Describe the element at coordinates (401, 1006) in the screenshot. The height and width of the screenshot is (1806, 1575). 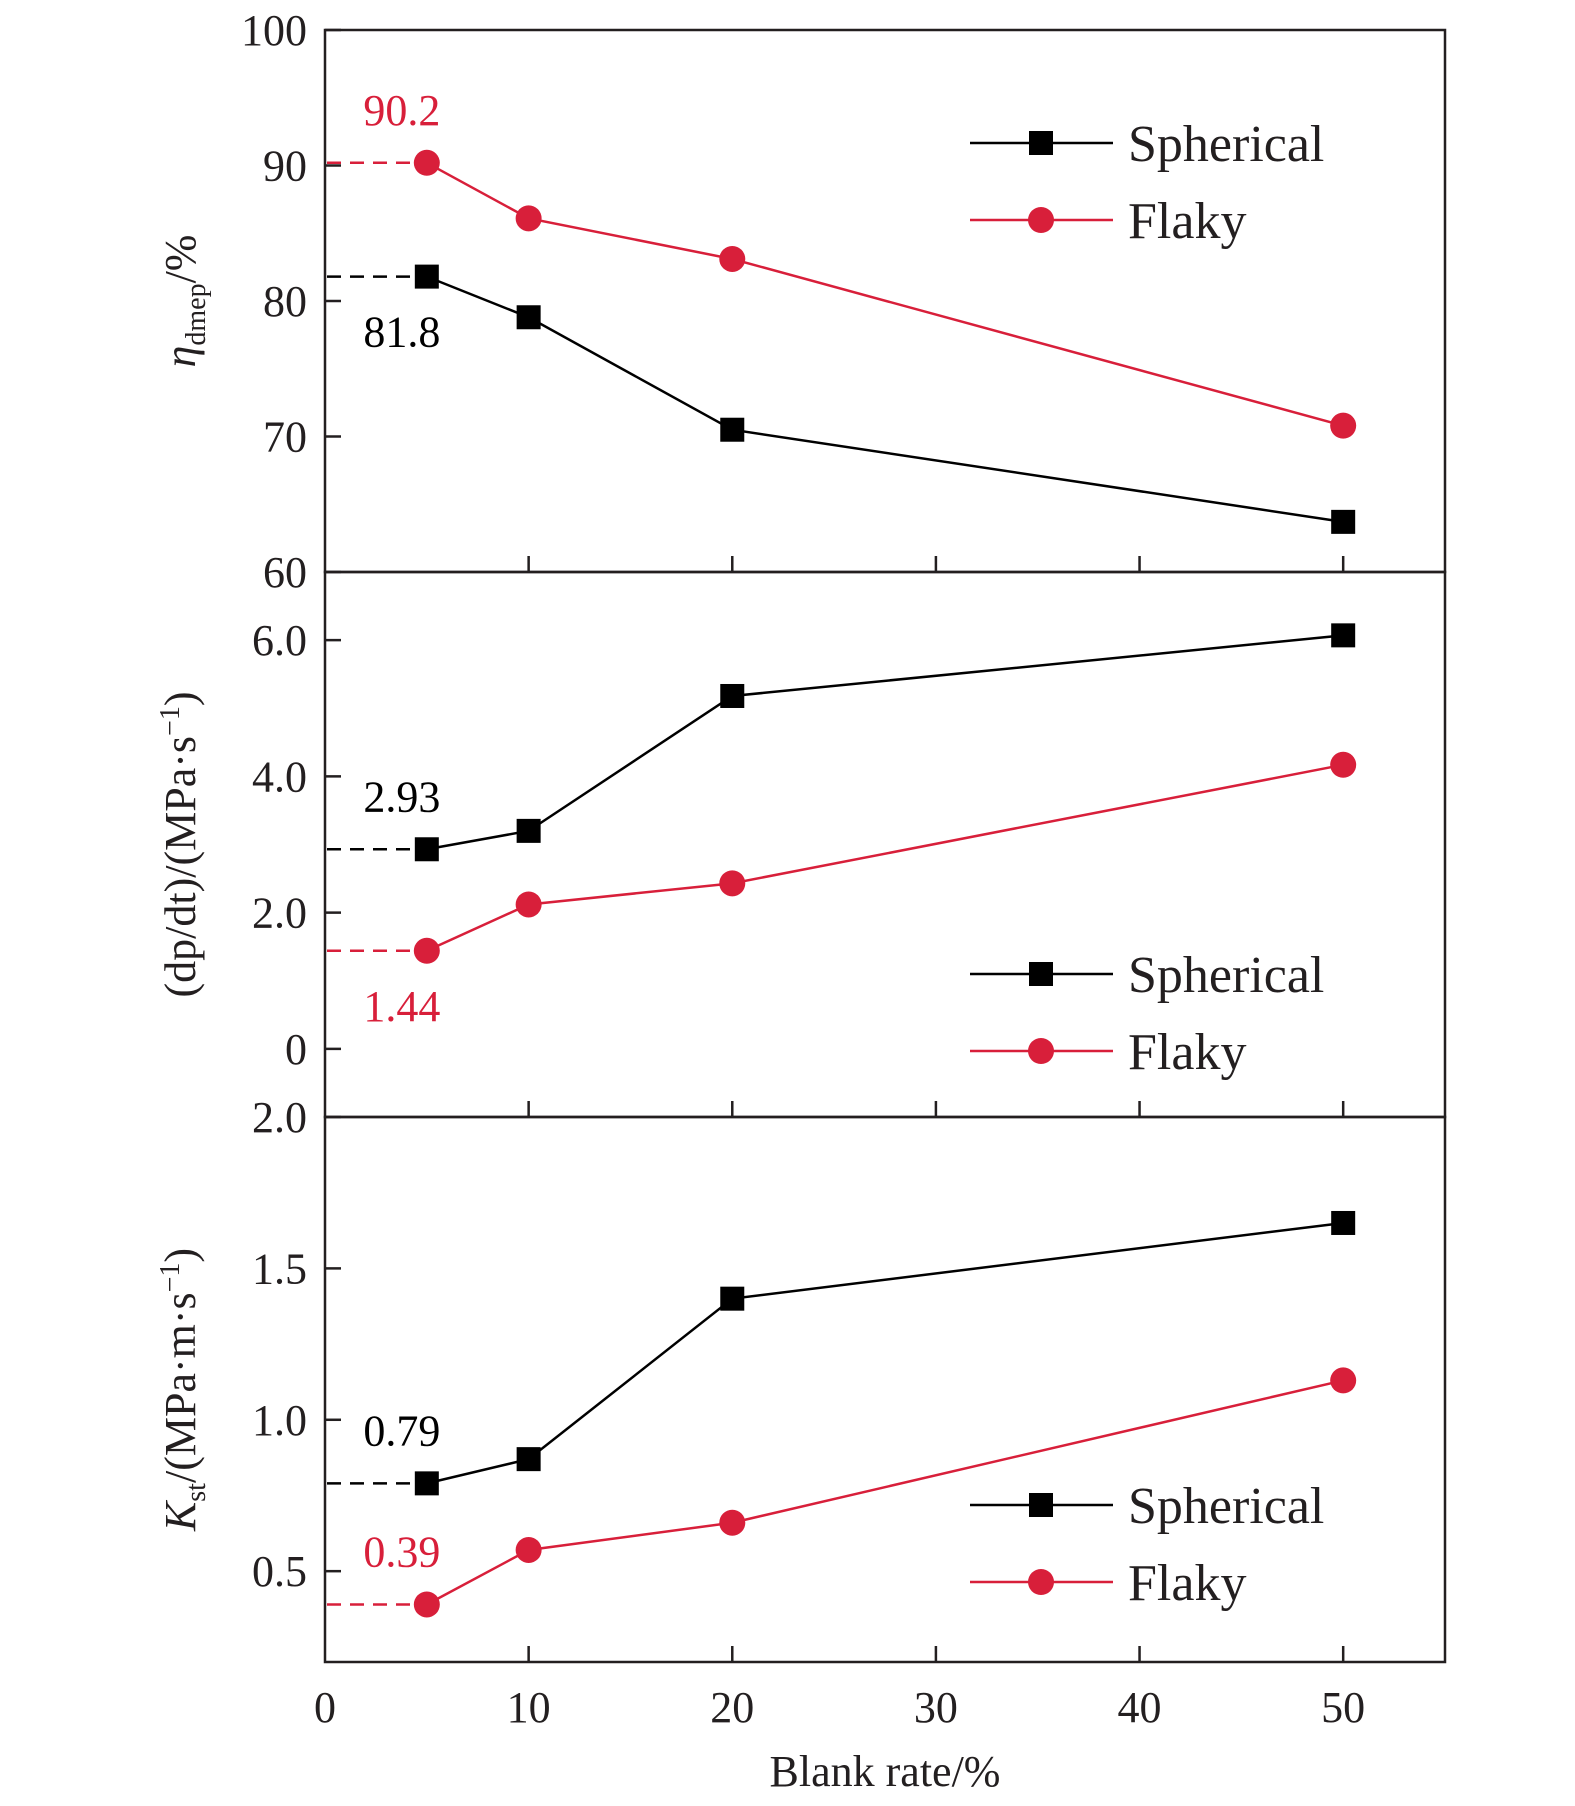
I see `data-label: 1.44` at that location.